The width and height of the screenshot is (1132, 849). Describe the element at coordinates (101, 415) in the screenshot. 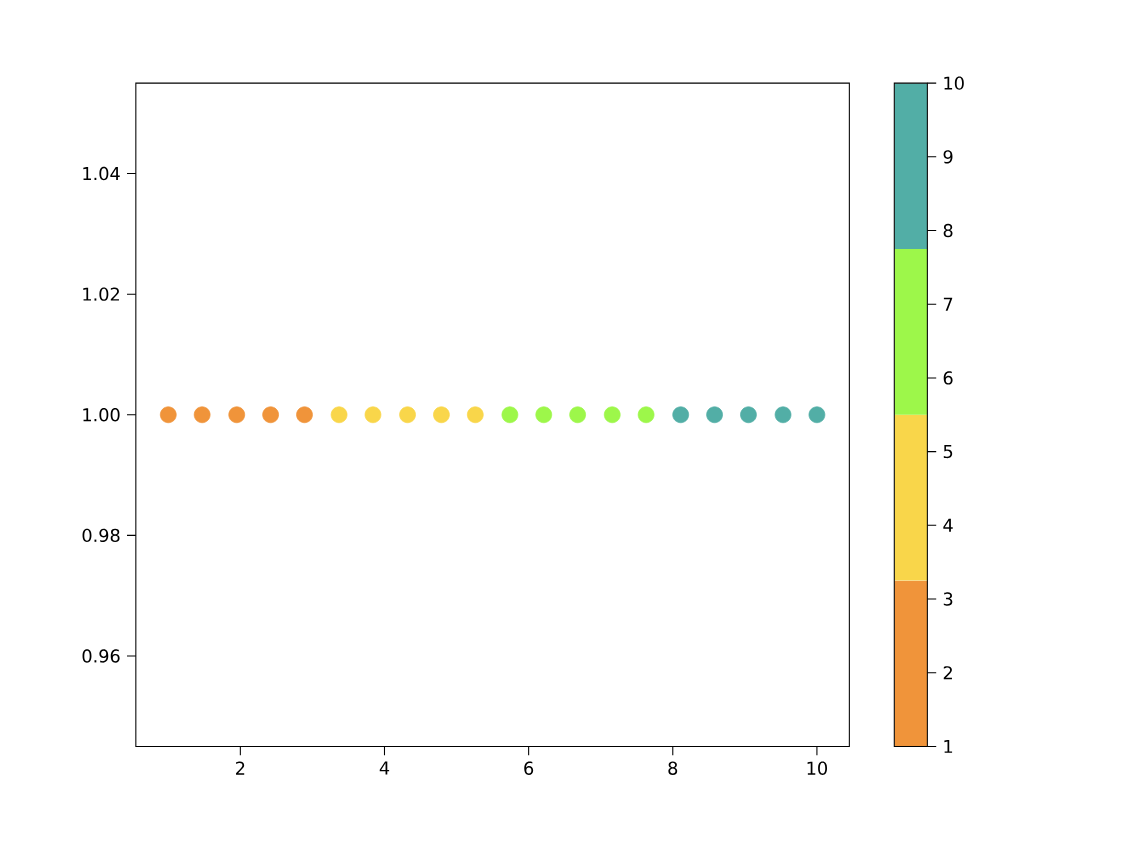

I see `y-tick-label: 1.00` at that location.